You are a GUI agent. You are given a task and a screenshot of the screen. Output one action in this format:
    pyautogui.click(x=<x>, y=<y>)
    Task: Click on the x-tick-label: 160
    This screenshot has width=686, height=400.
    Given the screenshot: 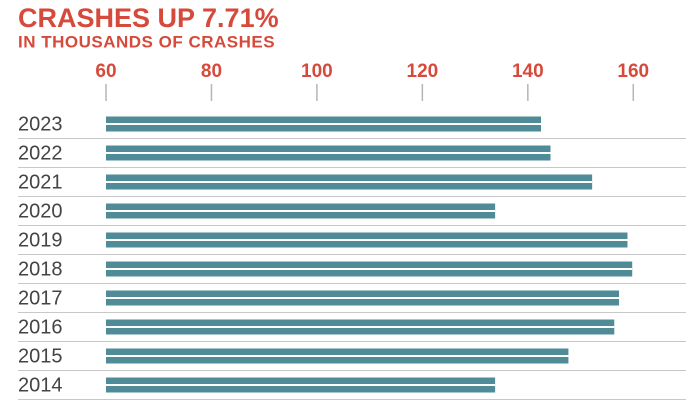 What is the action you would take?
    pyautogui.click(x=633, y=71)
    